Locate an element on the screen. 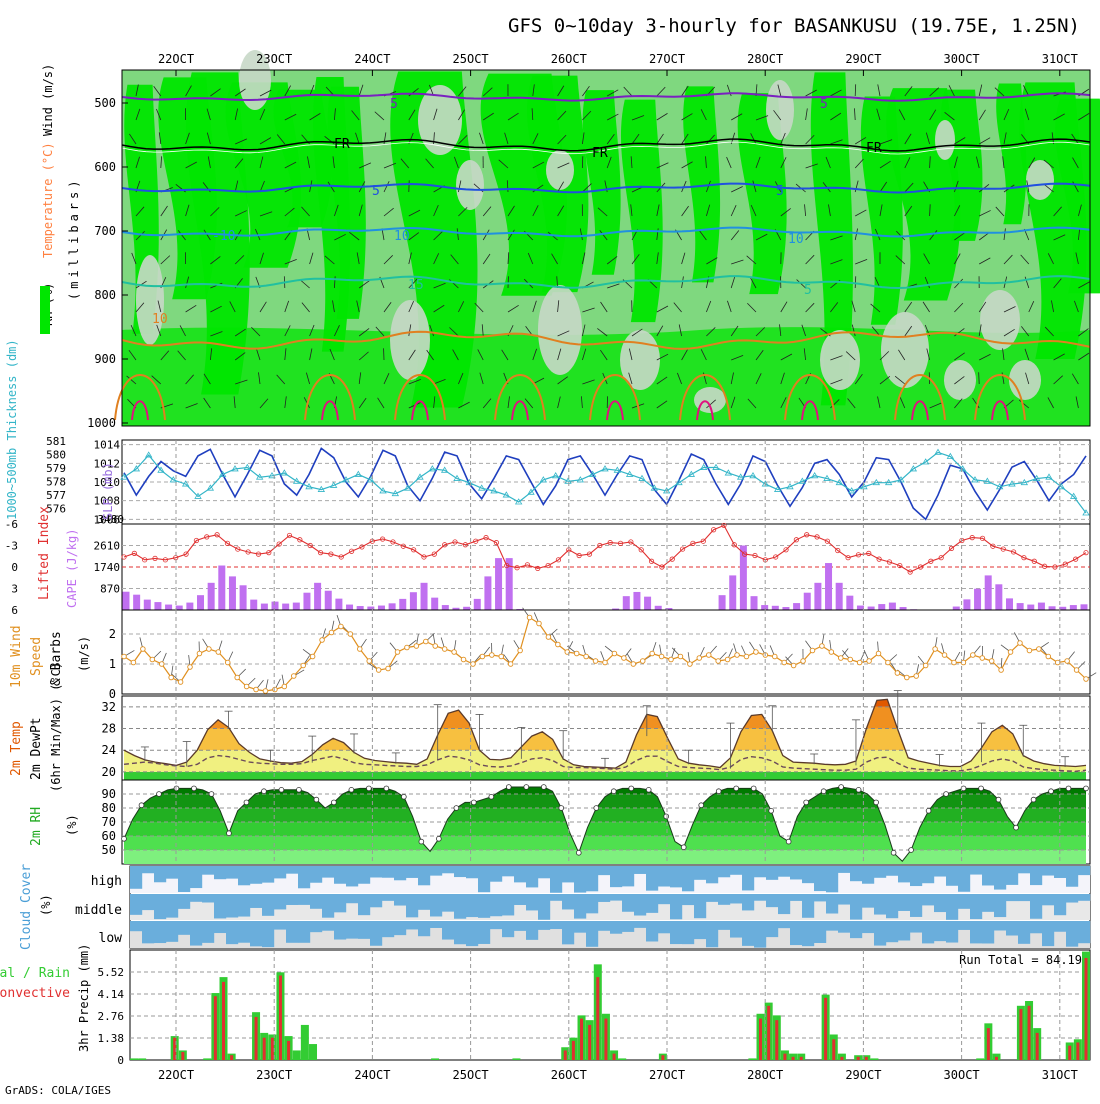  date-label-bottom: 25OCT is located at coordinates (471, 1075).